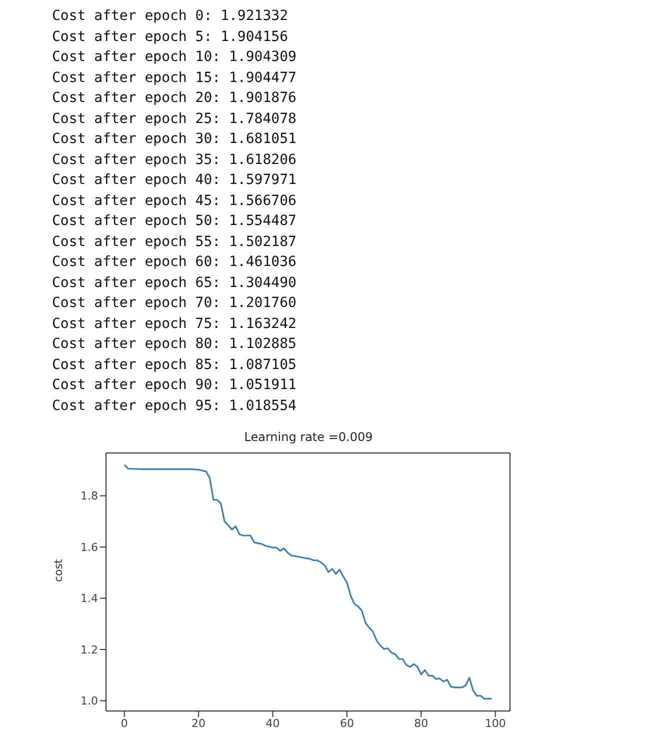 The width and height of the screenshot is (650, 741). What do you see at coordinates (273, 723) in the screenshot?
I see `x-tick-label: 40` at bounding box center [273, 723].